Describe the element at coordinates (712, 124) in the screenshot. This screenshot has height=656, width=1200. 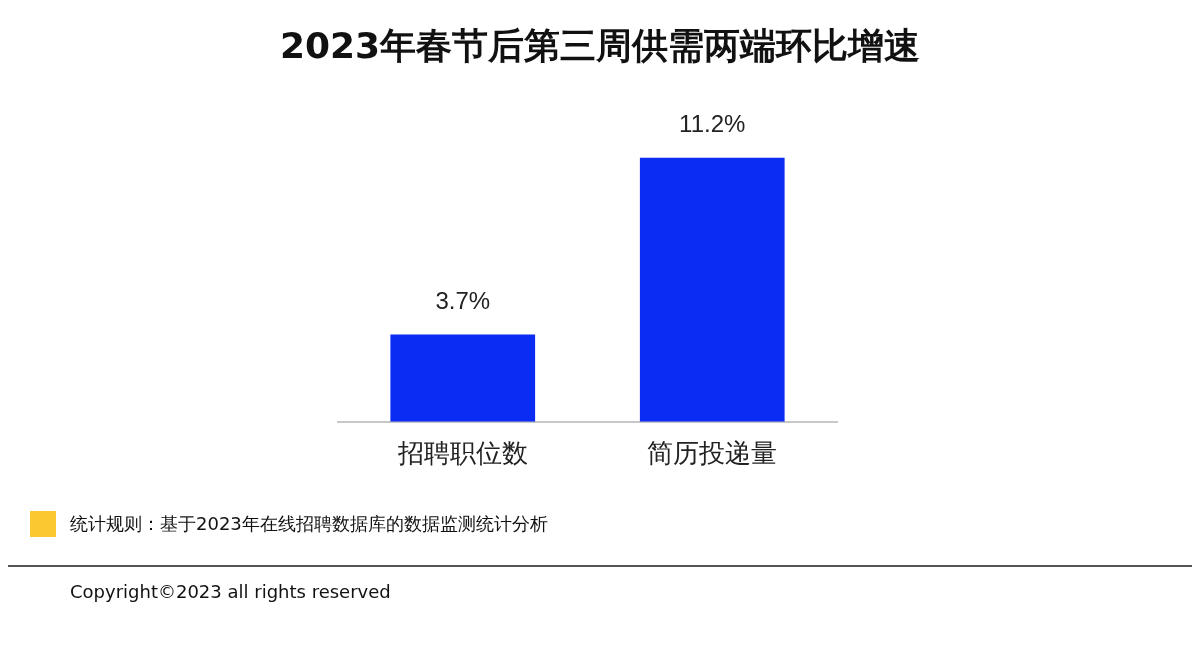
I see `data-label: 11.2%` at that location.